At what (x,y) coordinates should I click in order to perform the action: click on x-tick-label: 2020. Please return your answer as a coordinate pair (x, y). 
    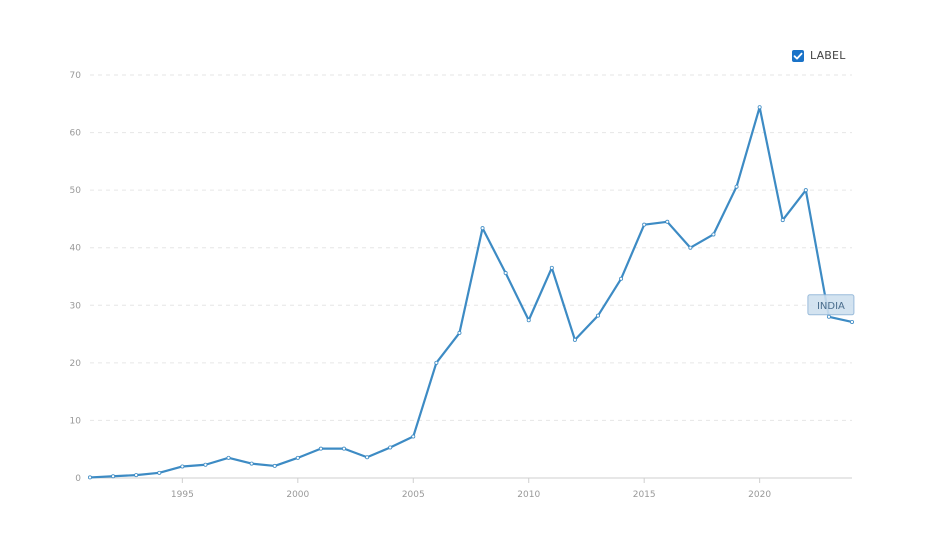
    Looking at the image, I should click on (759, 495).